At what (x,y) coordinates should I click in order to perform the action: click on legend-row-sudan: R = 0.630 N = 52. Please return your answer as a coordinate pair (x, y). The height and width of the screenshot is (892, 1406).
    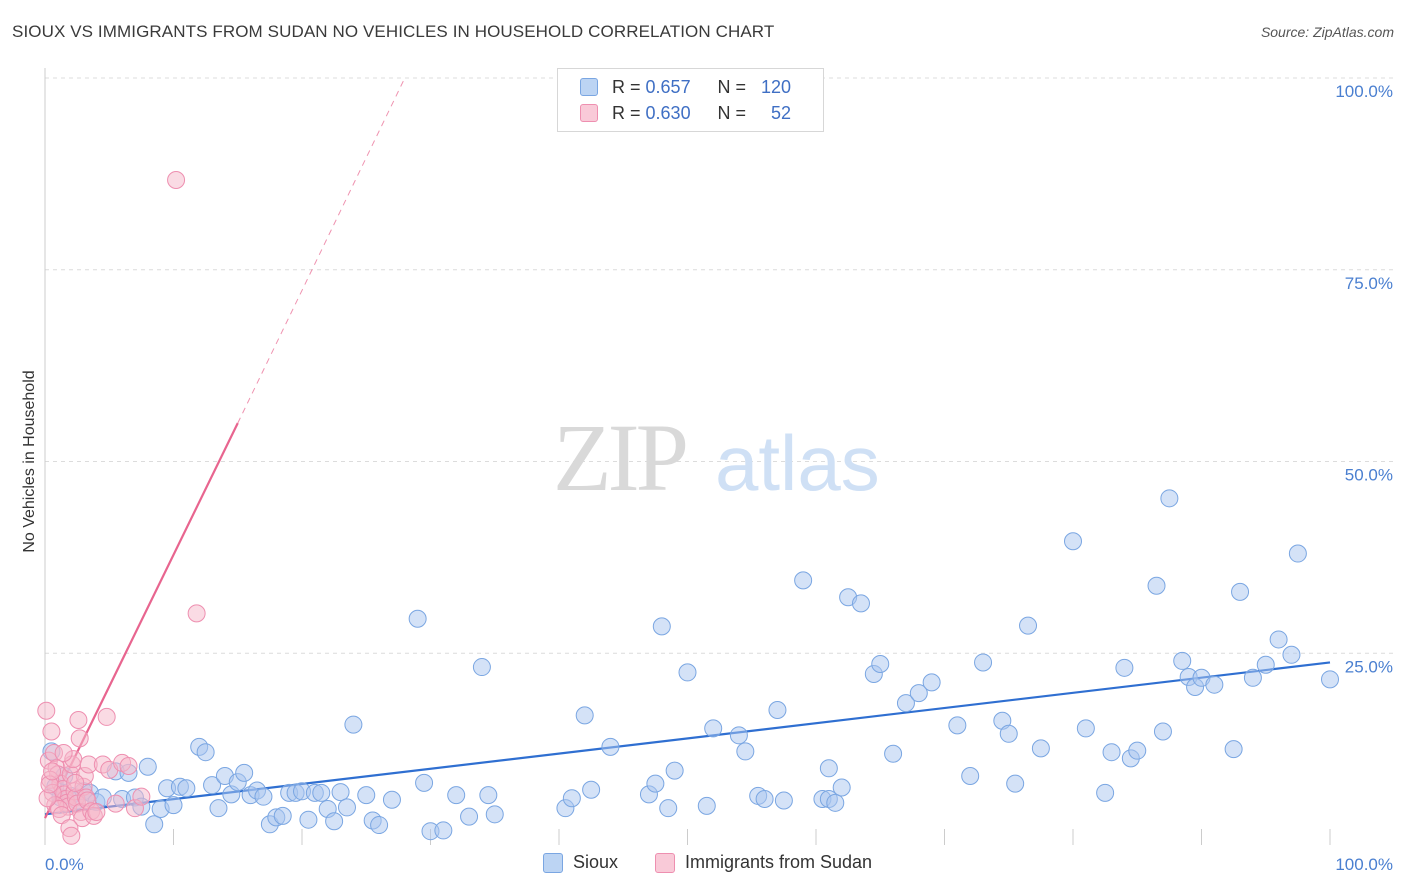
    Looking at the image, I should click on (685, 113).